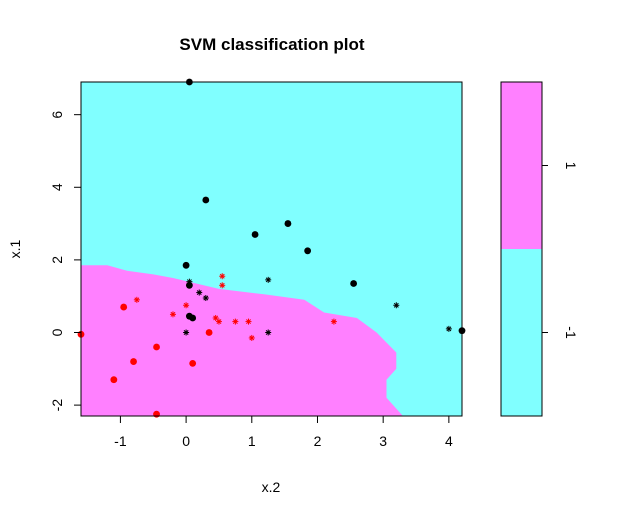 This screenshot has width=624, height=519. What do you see at coordinates (57, 405) in the screenshot?
I see `y-tick-label: -2` at bounding box center [57, 405].